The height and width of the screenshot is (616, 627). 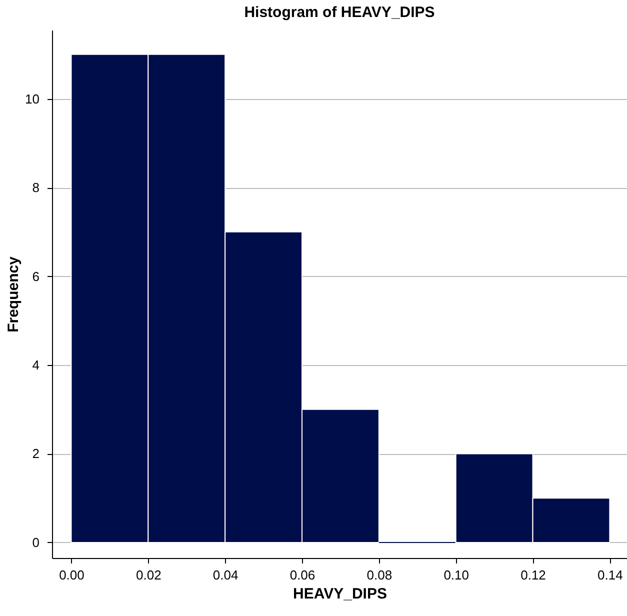 What do you see at coordinates (13, 294) in the screenshot?
I see `y-axis-title: Frequency` at bounding box center [13, 294].